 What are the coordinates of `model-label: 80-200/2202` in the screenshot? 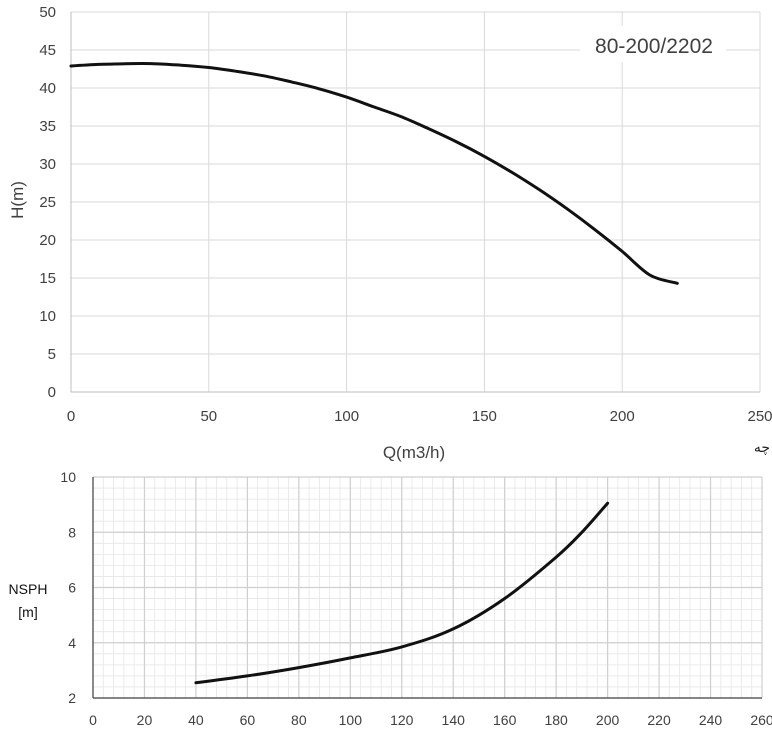 It's located at (654, 46).